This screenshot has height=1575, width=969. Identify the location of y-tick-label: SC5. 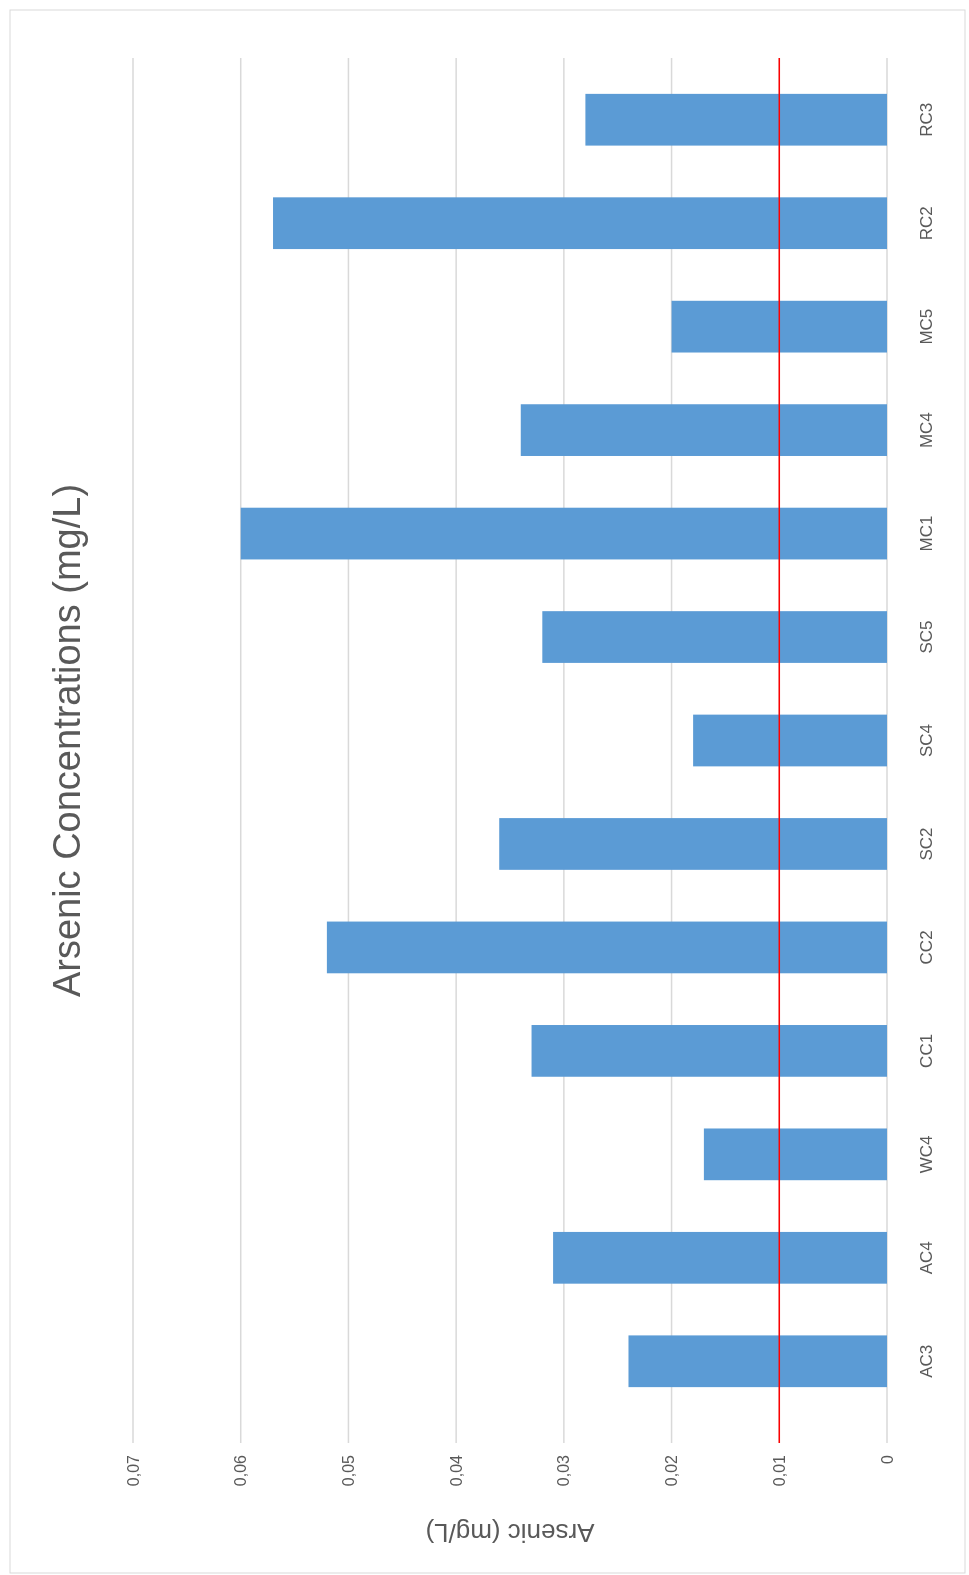
(926, 637).